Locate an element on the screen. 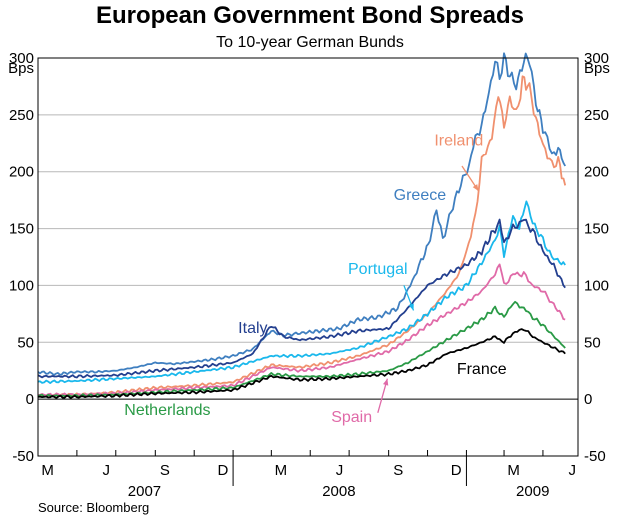  y-tick-label-right: 100 is located at coordinates (596, 285).